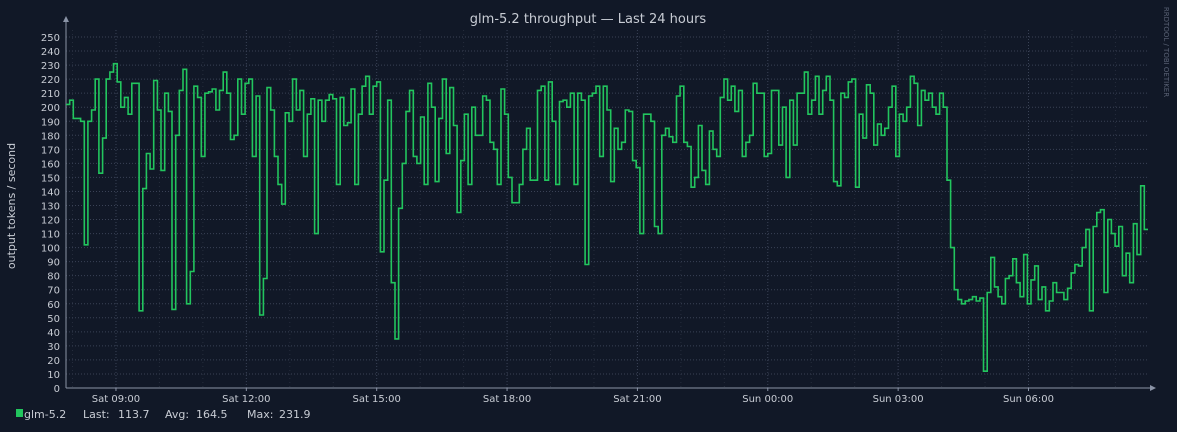  What do you see at coordinates (177, 414) in the screenshot?
I see `legend-avg-label: Avg:` at bounding box center [177, 414].